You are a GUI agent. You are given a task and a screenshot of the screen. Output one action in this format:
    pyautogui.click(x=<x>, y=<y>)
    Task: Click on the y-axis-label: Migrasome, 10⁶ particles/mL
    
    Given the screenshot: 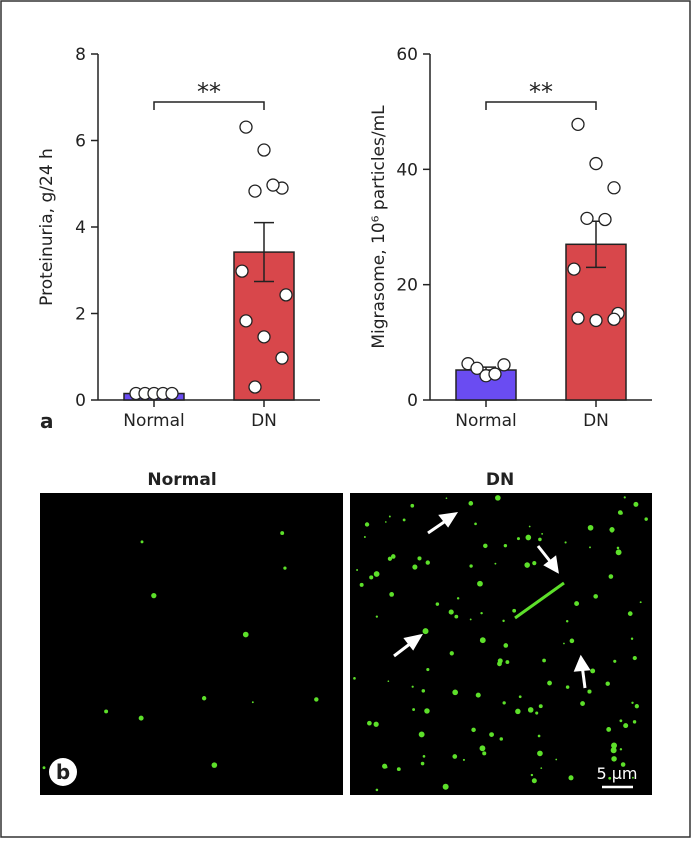 What is the action you would take?
    pyautogui.click(x=379, y=227)
    